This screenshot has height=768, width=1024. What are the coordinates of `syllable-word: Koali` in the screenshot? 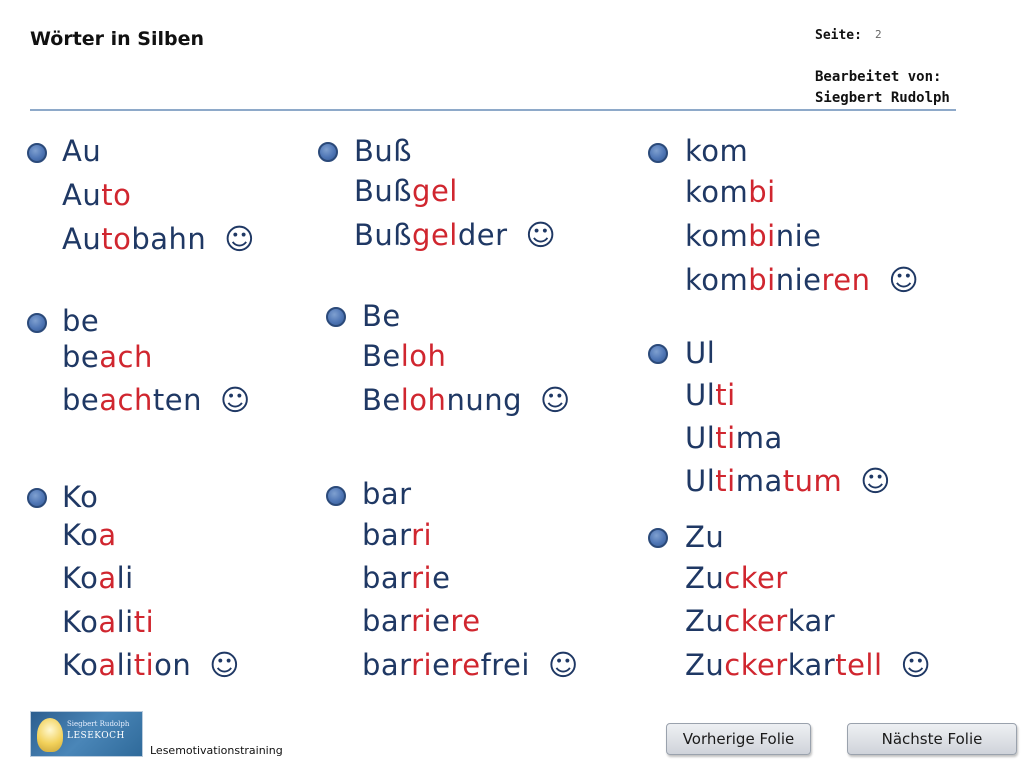 It's located at (98, 578).